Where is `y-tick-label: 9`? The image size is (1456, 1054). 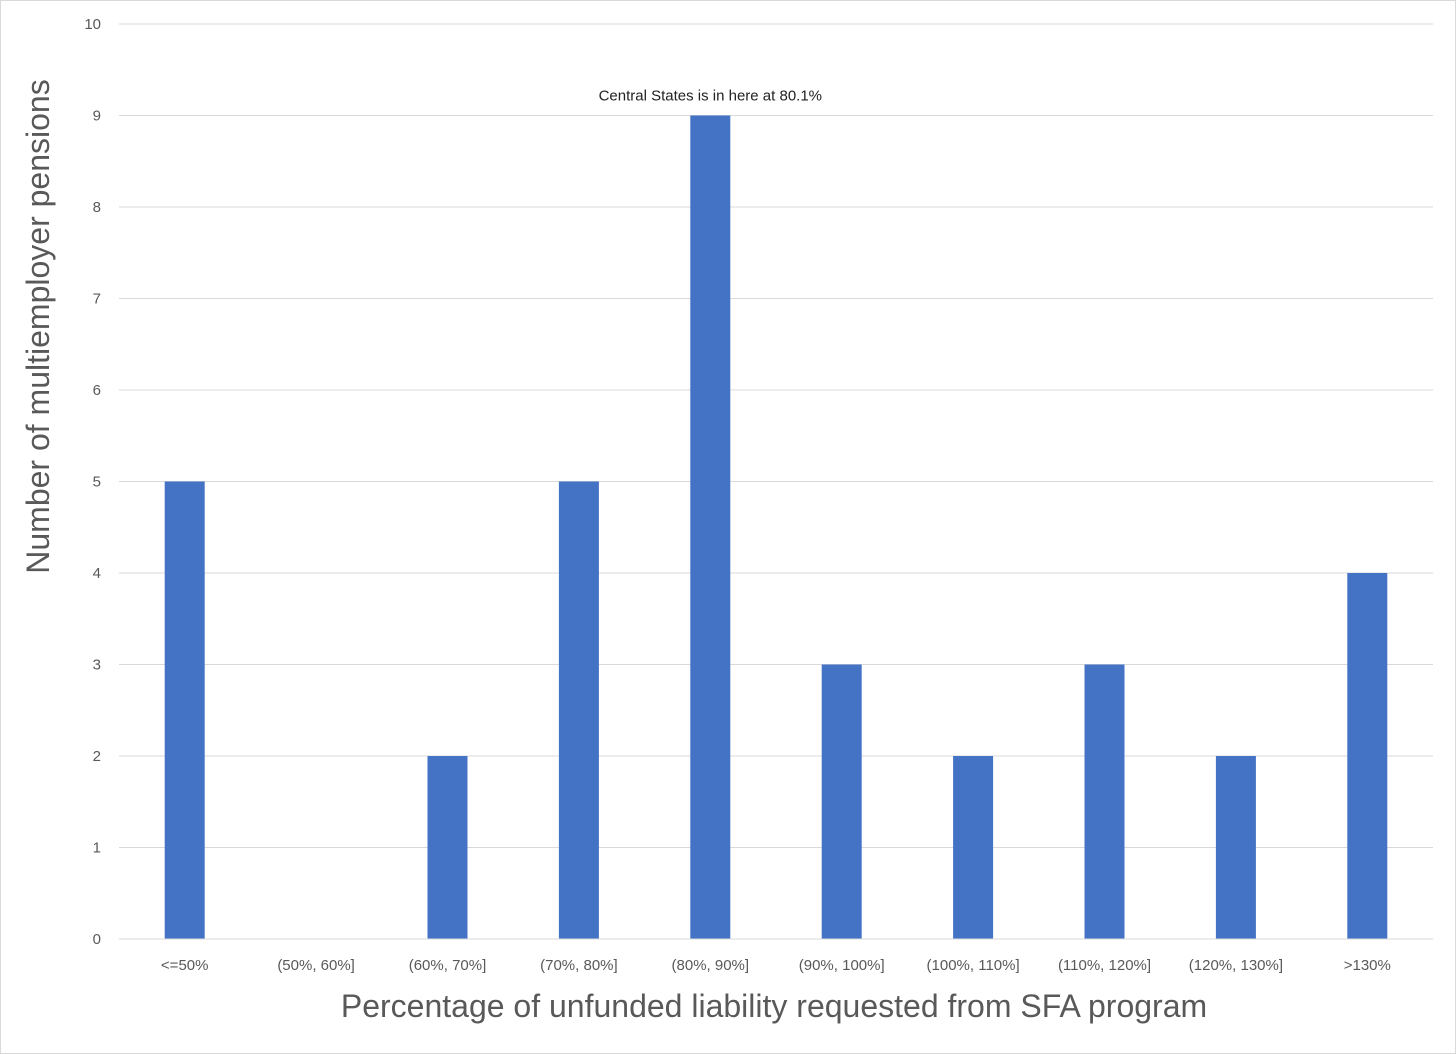
y-tick-label: 9 is located at coordinates (97, 116).